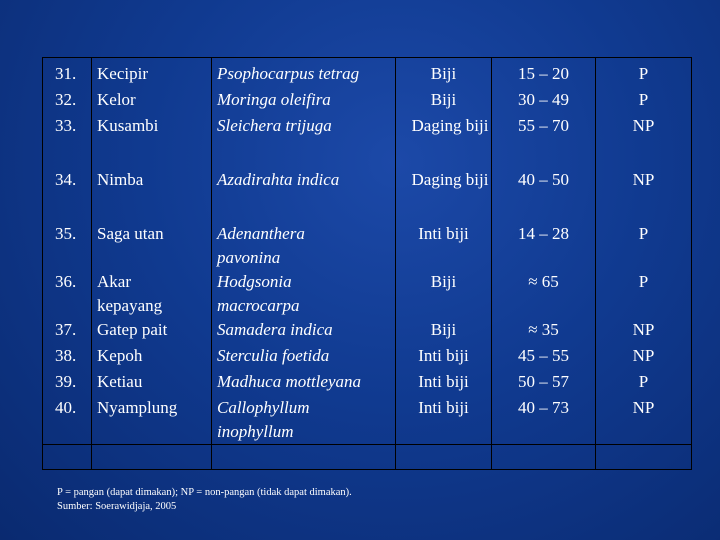 The image size is (720, 540). What do you see at coordinates (132, 329) in the screenshot?
I see `local-name: Gatep pait` at bounding box center [132, 329].